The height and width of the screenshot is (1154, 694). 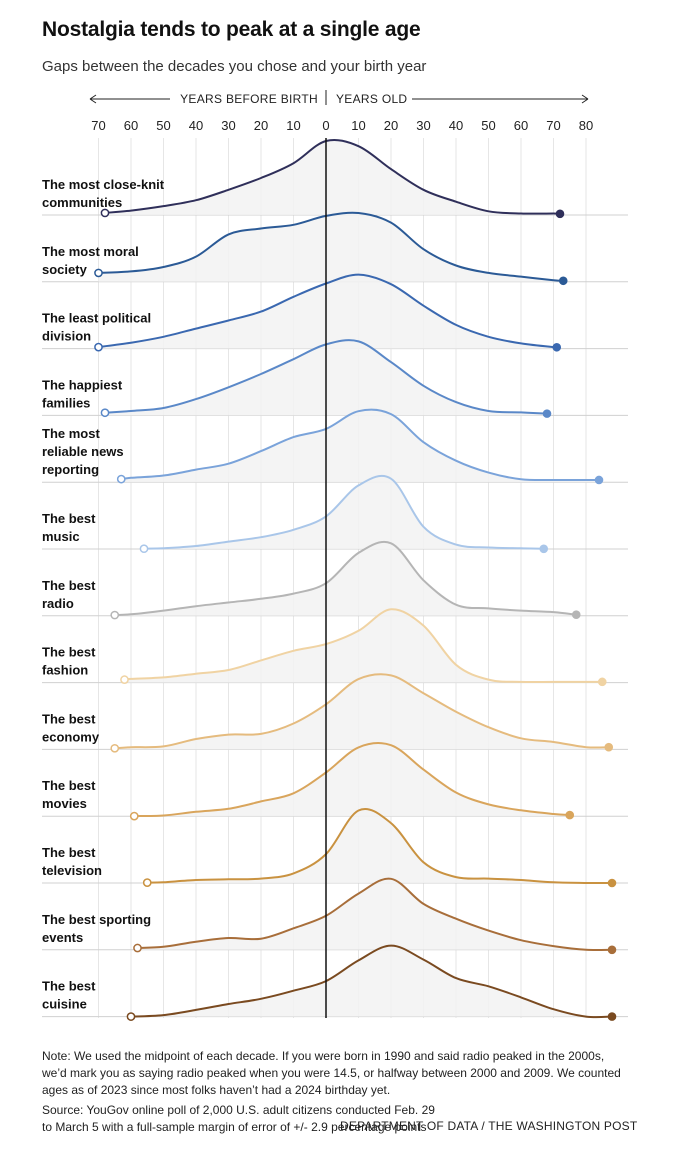 What do you see at coordinates (69, 661) in the screenshot?
I see `row-label: The best fashion` at bounding box center [69, 661].